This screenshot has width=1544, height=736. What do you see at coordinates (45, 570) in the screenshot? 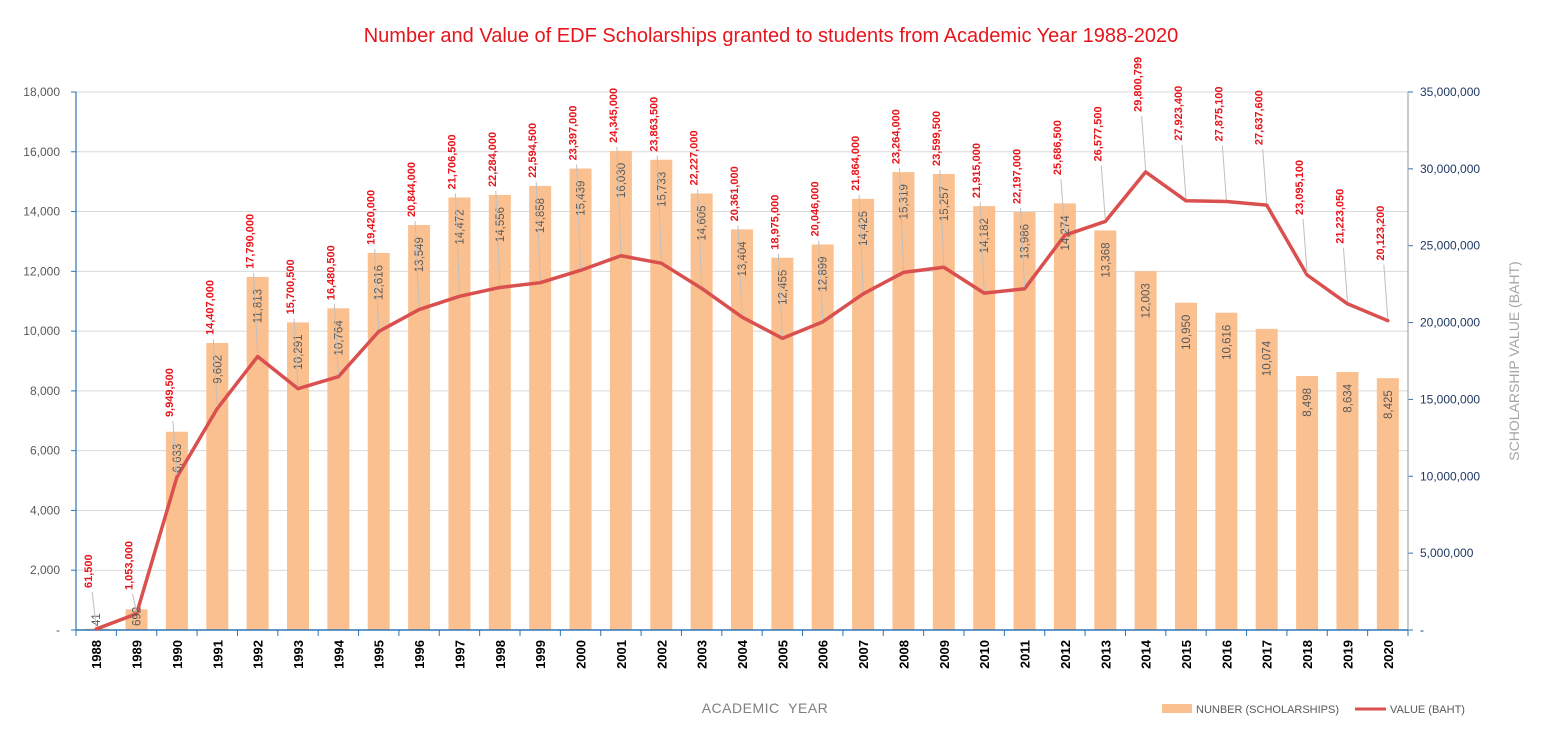
I see `left-axis-tick-label: 2,000` at bounding box center [45, 570].